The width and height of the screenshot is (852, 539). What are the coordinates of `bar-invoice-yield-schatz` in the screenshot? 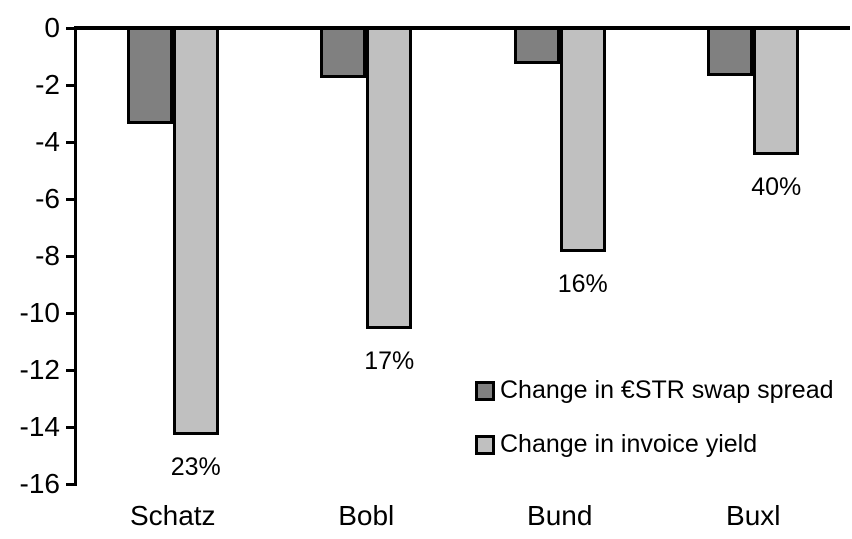 It's located at (195, 230).